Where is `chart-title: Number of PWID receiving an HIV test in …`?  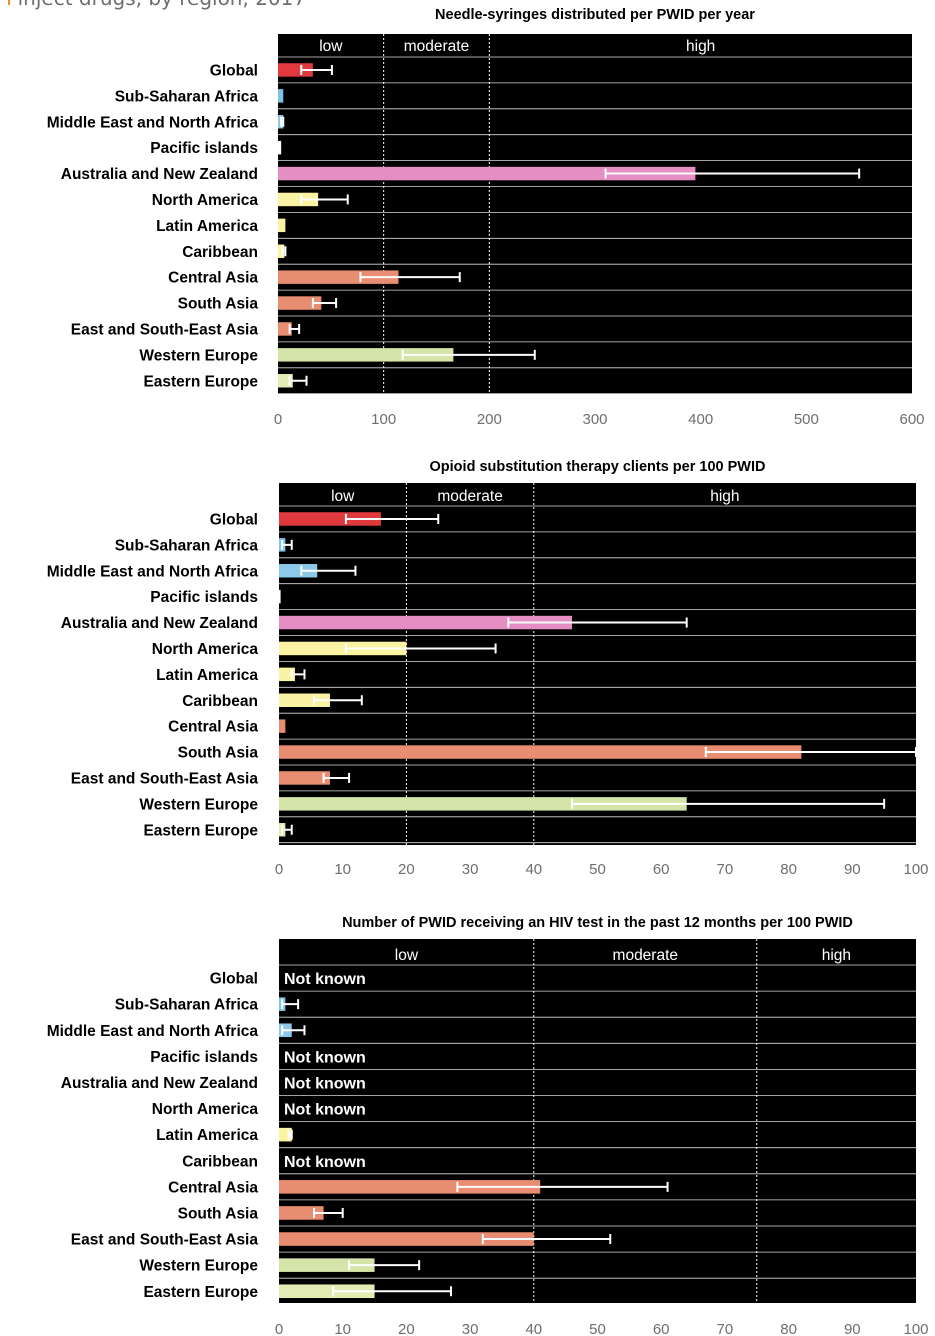 chart-title: Number of PWID receiving an HIV test in … is located at coordinates (597, 923).